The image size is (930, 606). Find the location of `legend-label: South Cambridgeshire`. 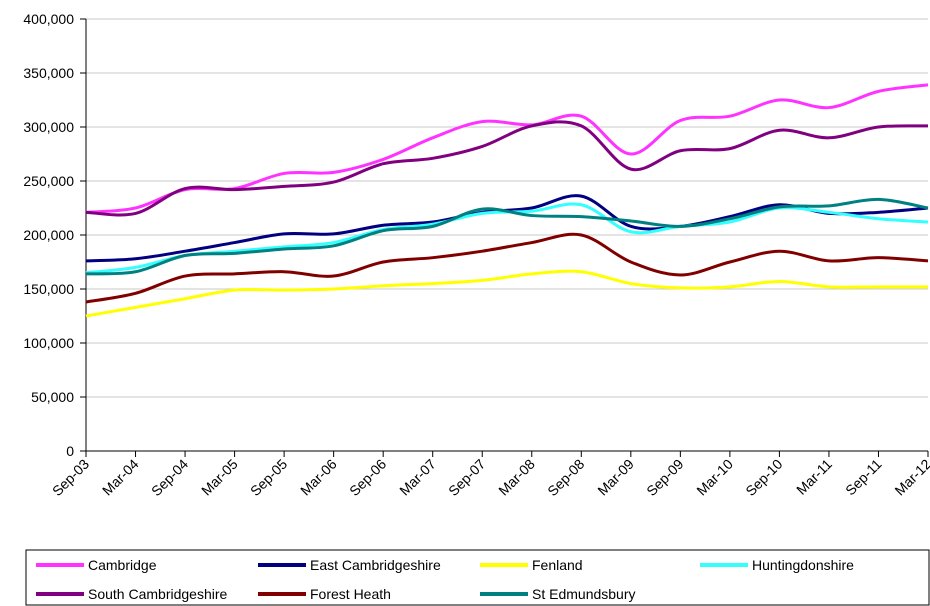

legend-label: South Cambridgeshire is located at coordinates (158, 594).